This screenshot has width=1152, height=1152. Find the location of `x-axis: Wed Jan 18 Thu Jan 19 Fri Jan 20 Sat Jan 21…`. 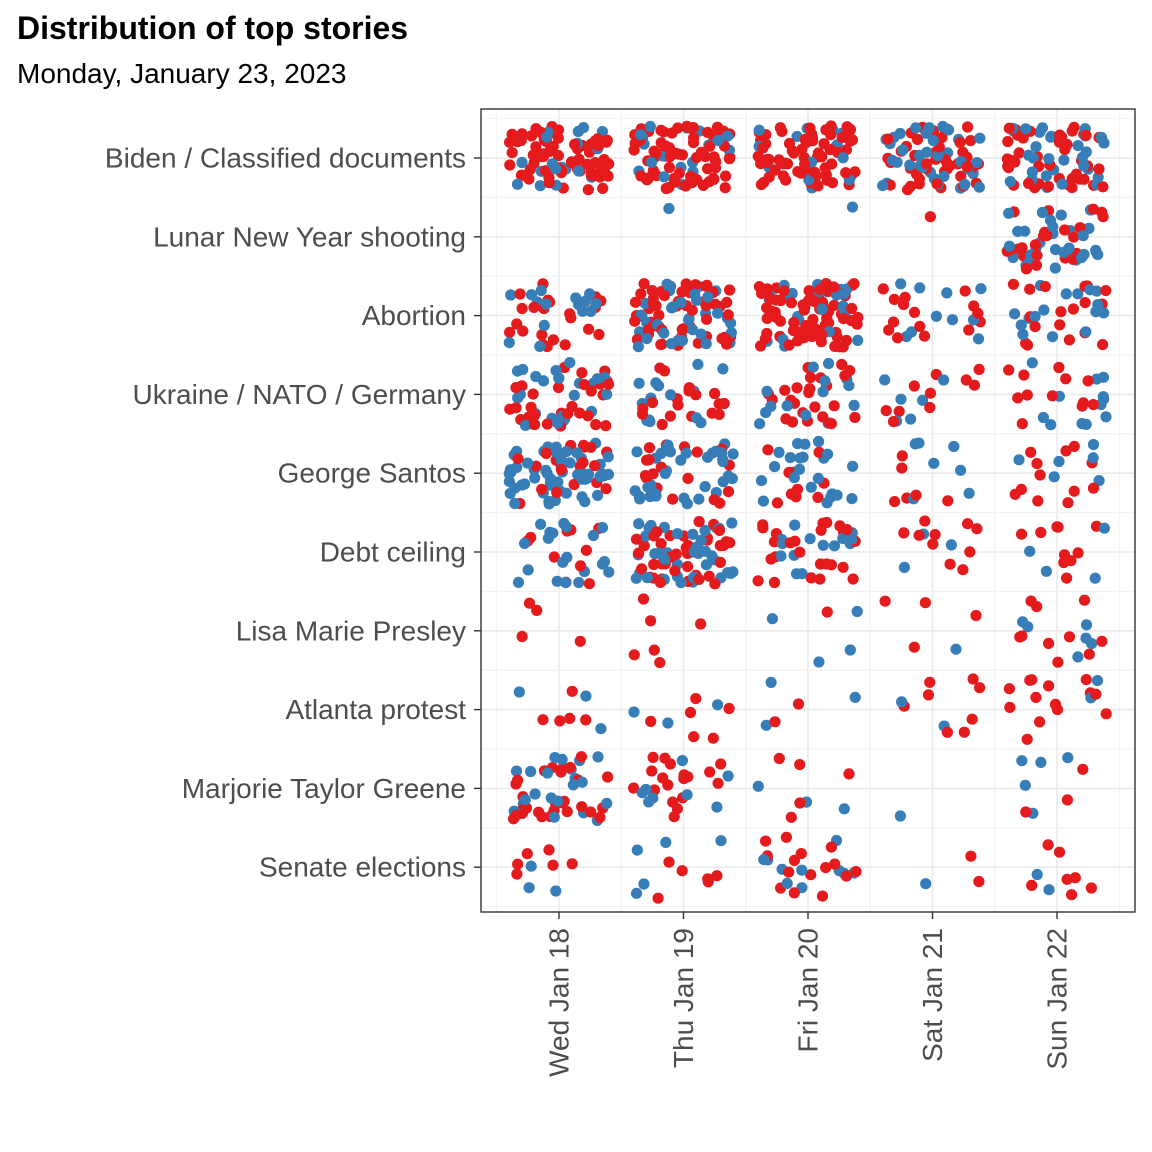

x-axis: Wed Jan 18 Thu Jan 19 Fri Jan 20 Sat Jan 21… is located at coordinates (808, 994).